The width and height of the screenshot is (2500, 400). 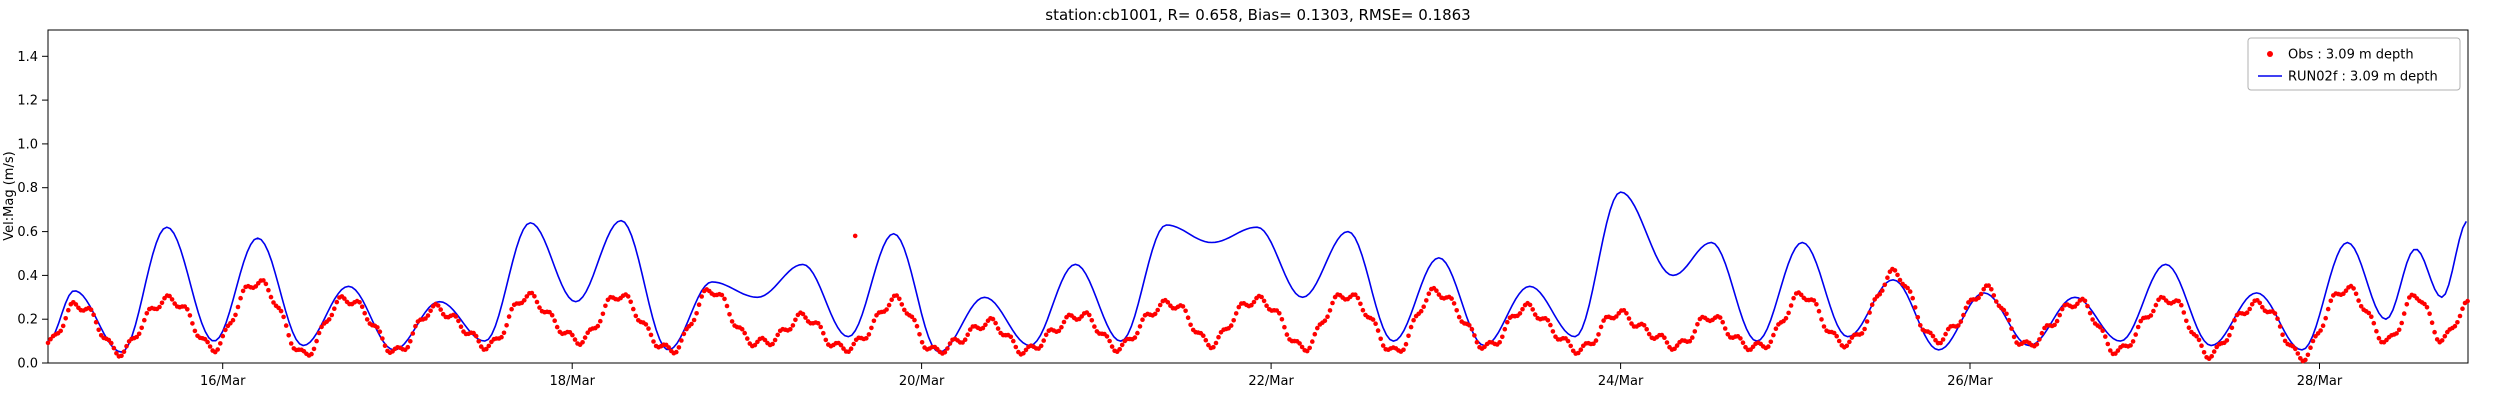 What do you see at coordinates (1271, 381) in the screenshot?
I see `x-tick-label: 22/Mar` at bounding box center [1271, 381].